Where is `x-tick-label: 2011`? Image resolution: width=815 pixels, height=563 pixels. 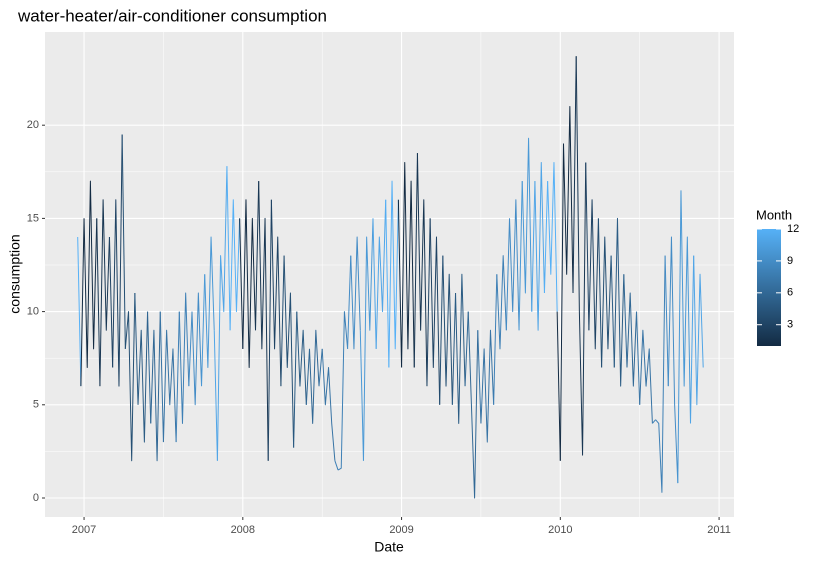
x-tick-label: 2011 is located at coordinates (719, 530).